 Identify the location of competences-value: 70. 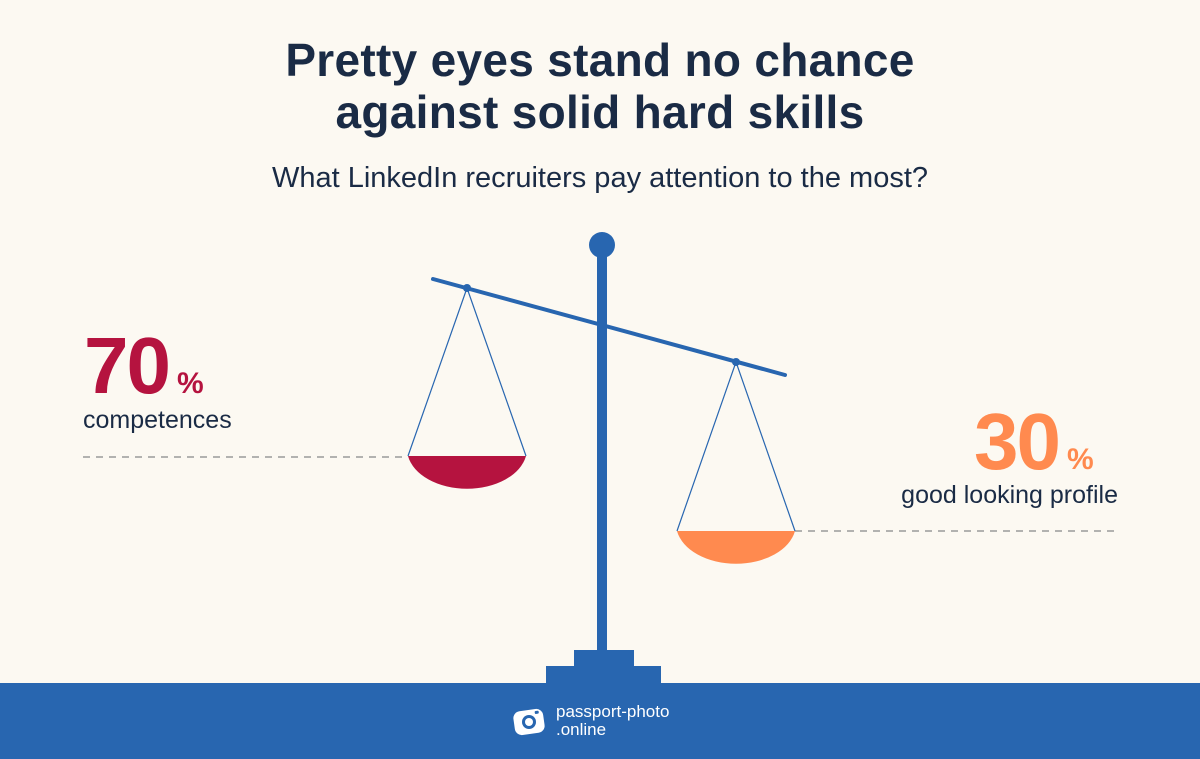
(127, 365).